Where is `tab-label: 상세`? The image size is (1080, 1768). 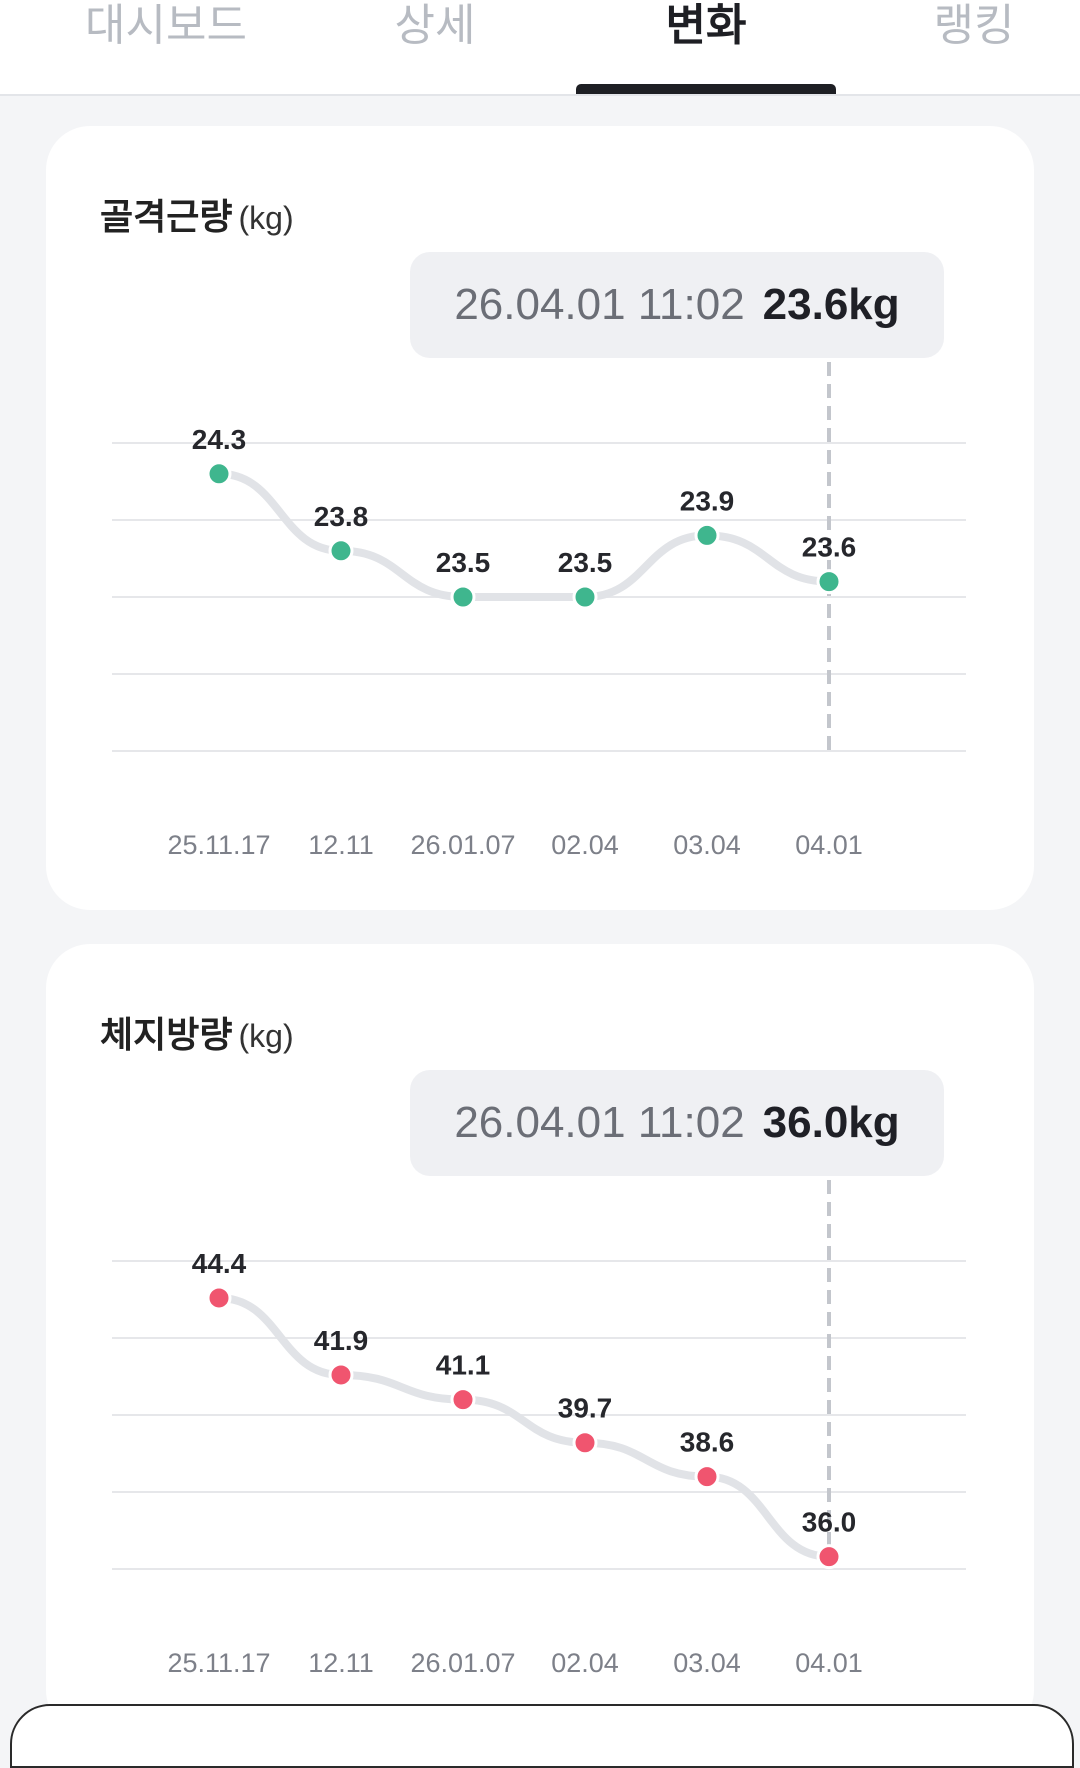 tab-label: 상세 is located at coordinates (435, 25).